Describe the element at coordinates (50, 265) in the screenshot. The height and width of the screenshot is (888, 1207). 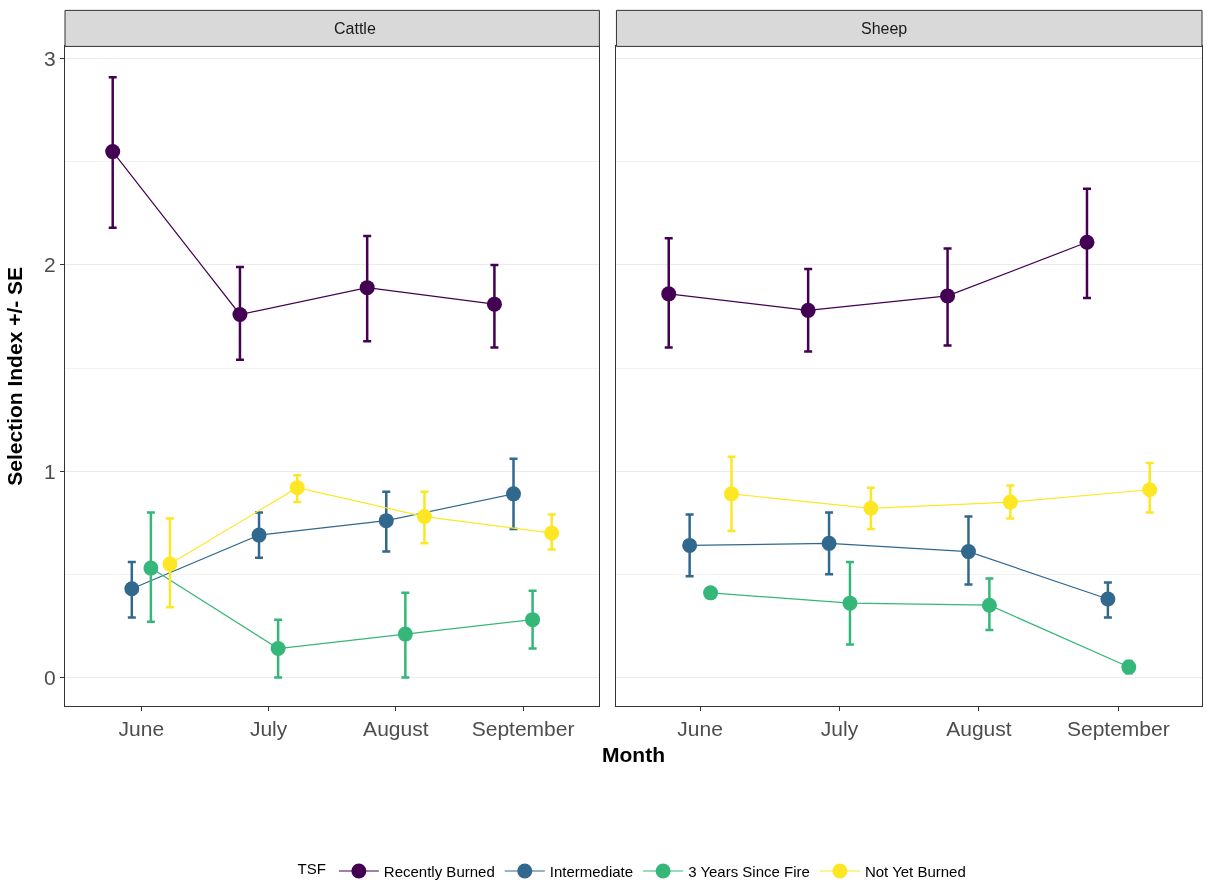
I see `y-tick-label: 2` at that location.